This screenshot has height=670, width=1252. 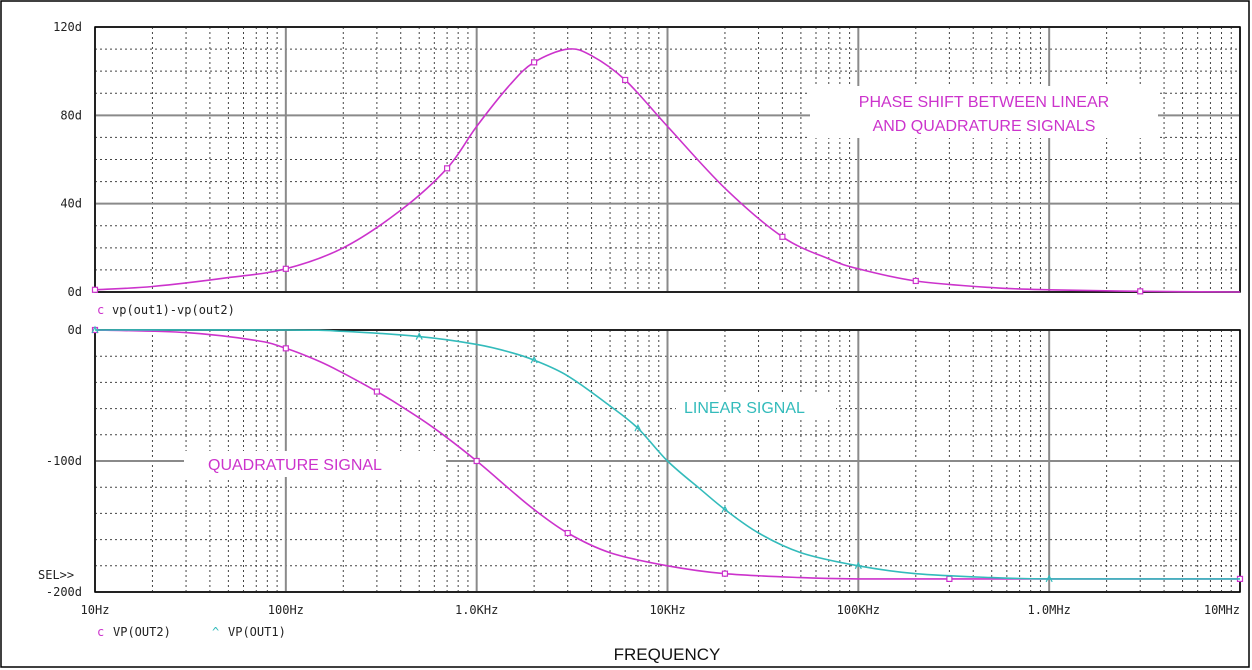 I want to click on quadrature-signal-label: QUADRATURE SIGNAL, so click(x=295, y=465).